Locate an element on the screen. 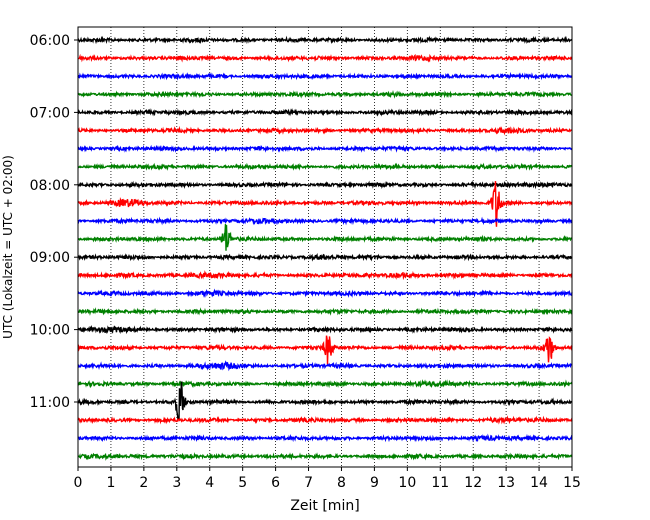 Image resolution: width=650 pixels, height=520 pixels. x-tick-label: 11 is located at coordinates (440, 483).